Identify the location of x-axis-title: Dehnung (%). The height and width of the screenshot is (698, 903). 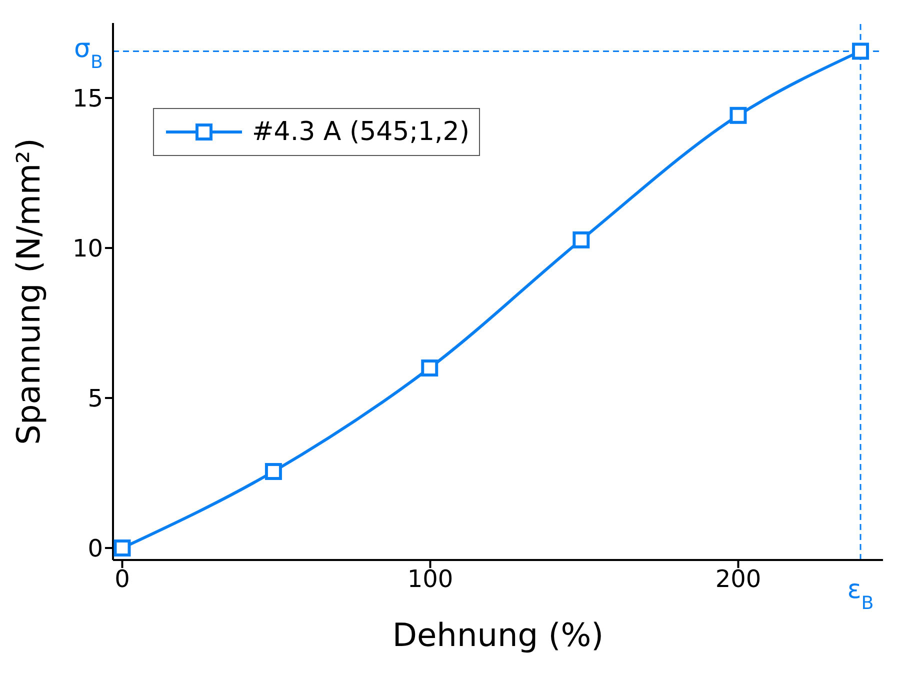
(498, 635).